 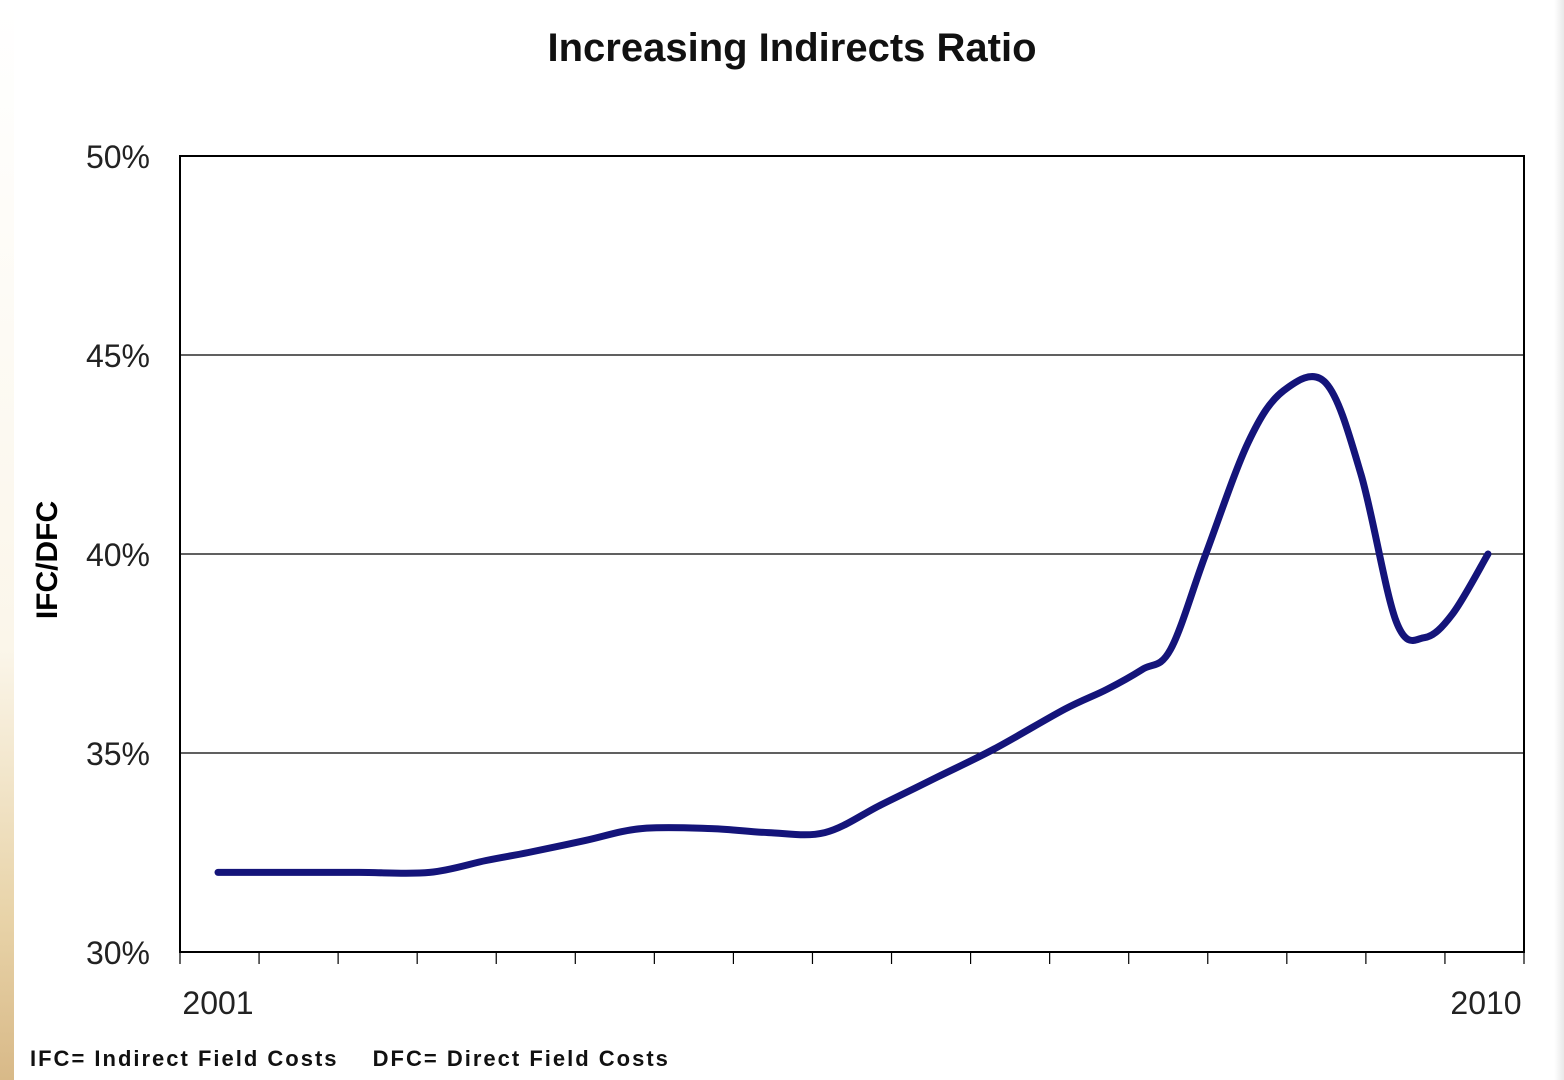 I want to click on y-tick-label: 30%, so click(x=118, y=953).